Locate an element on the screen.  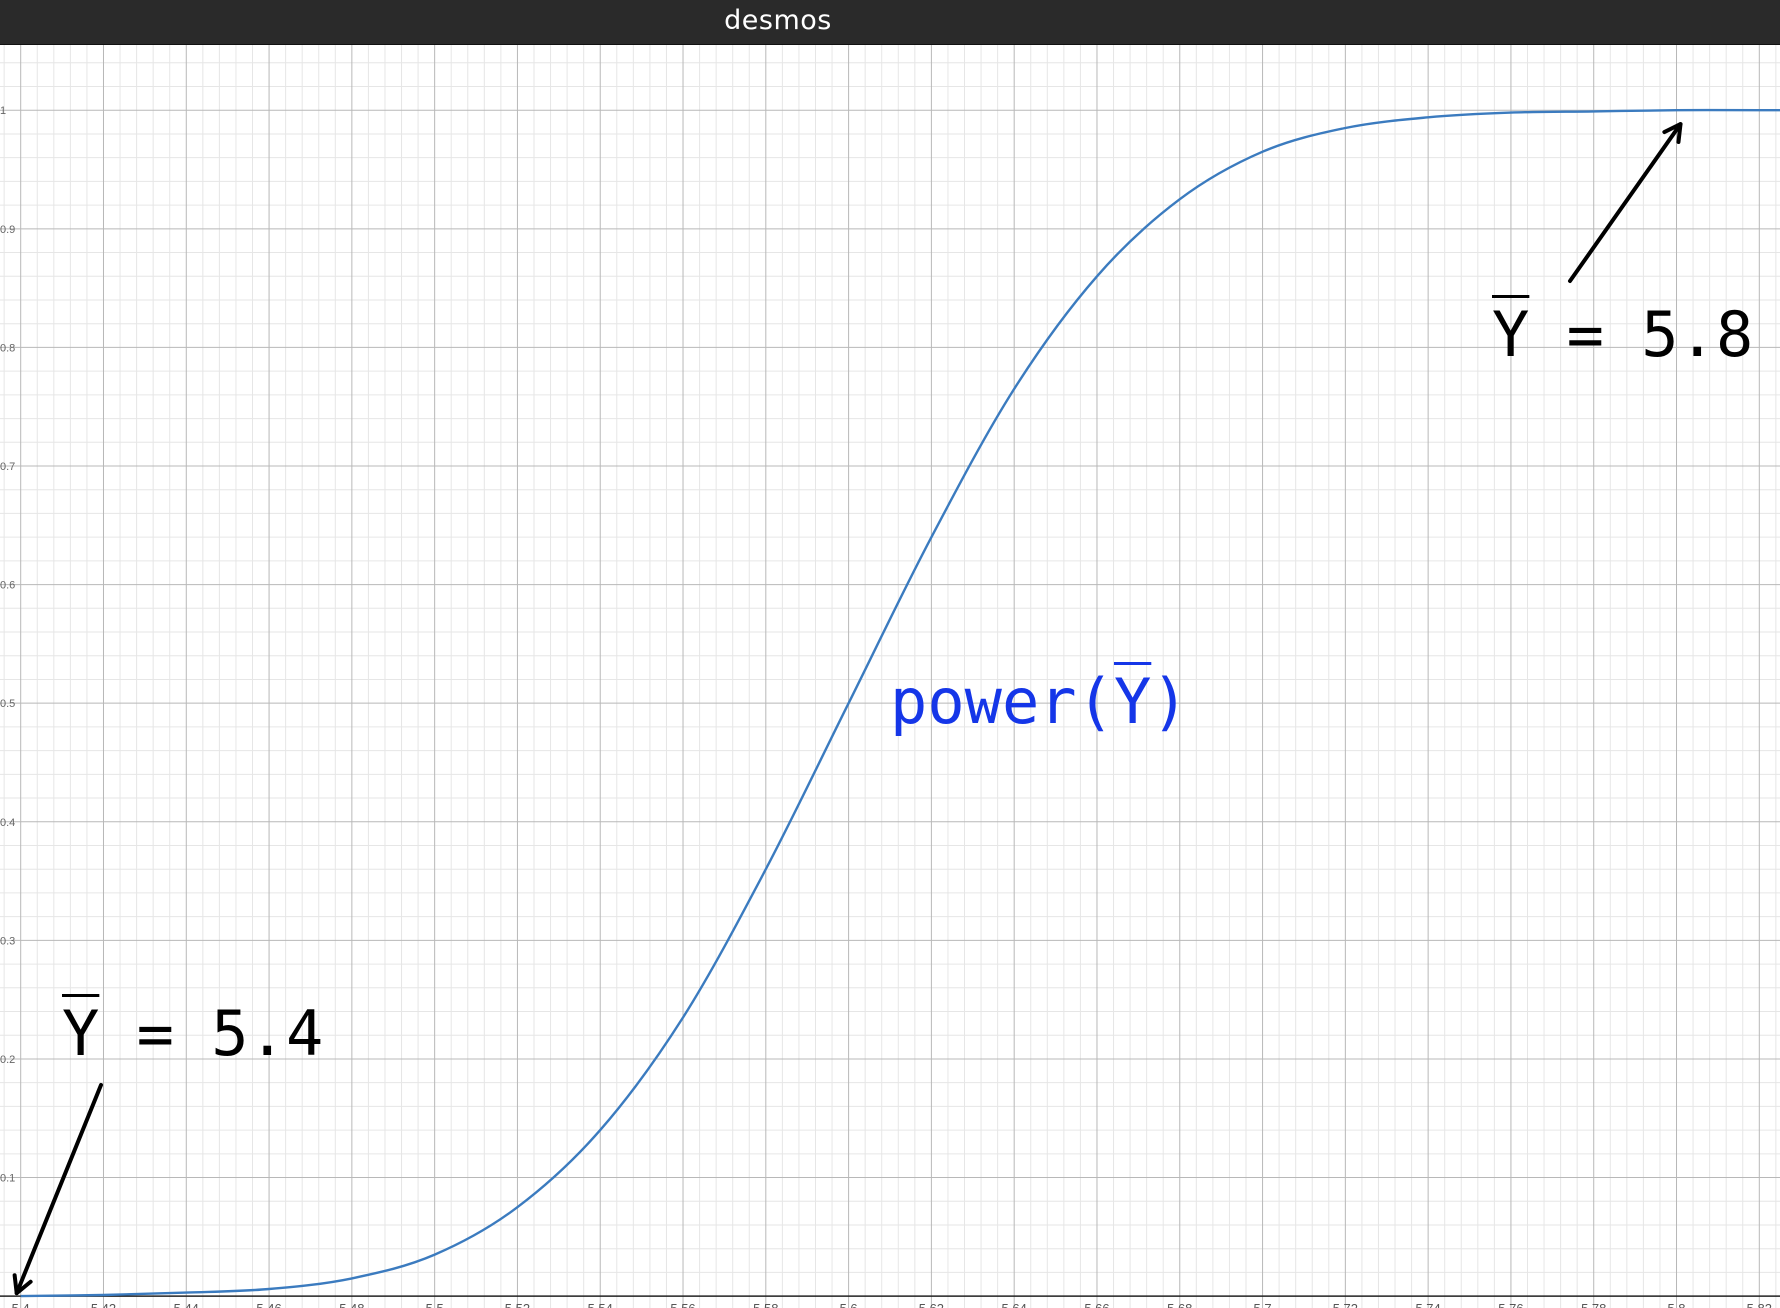
x-tick-label: 5.6 is located at coordinates (849, 1304).